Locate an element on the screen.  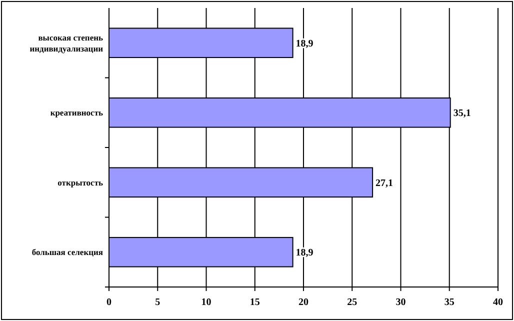
x-tick-label: 35 is located at coordinates (449, 302).